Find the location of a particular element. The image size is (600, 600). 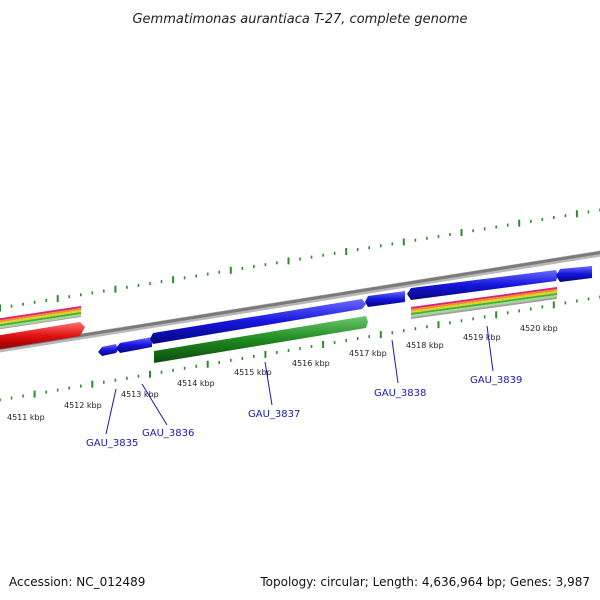

kbp-label: 4512 kbp is located at coordinates (83, 405).